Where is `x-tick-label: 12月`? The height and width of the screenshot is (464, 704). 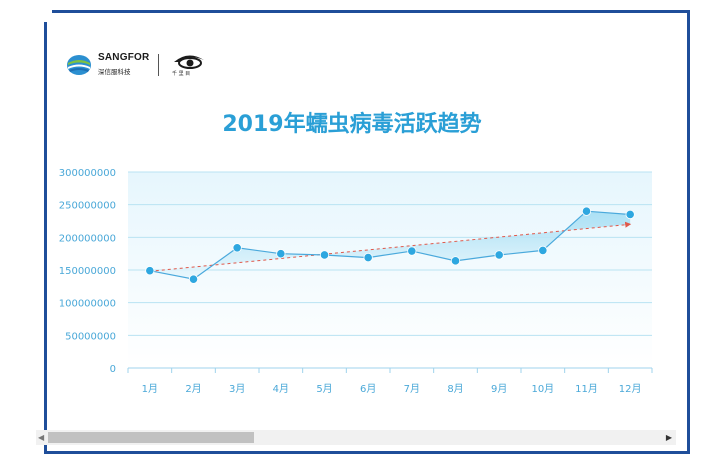 x-tick-label: 12月 is located at coordinates (630, 389).